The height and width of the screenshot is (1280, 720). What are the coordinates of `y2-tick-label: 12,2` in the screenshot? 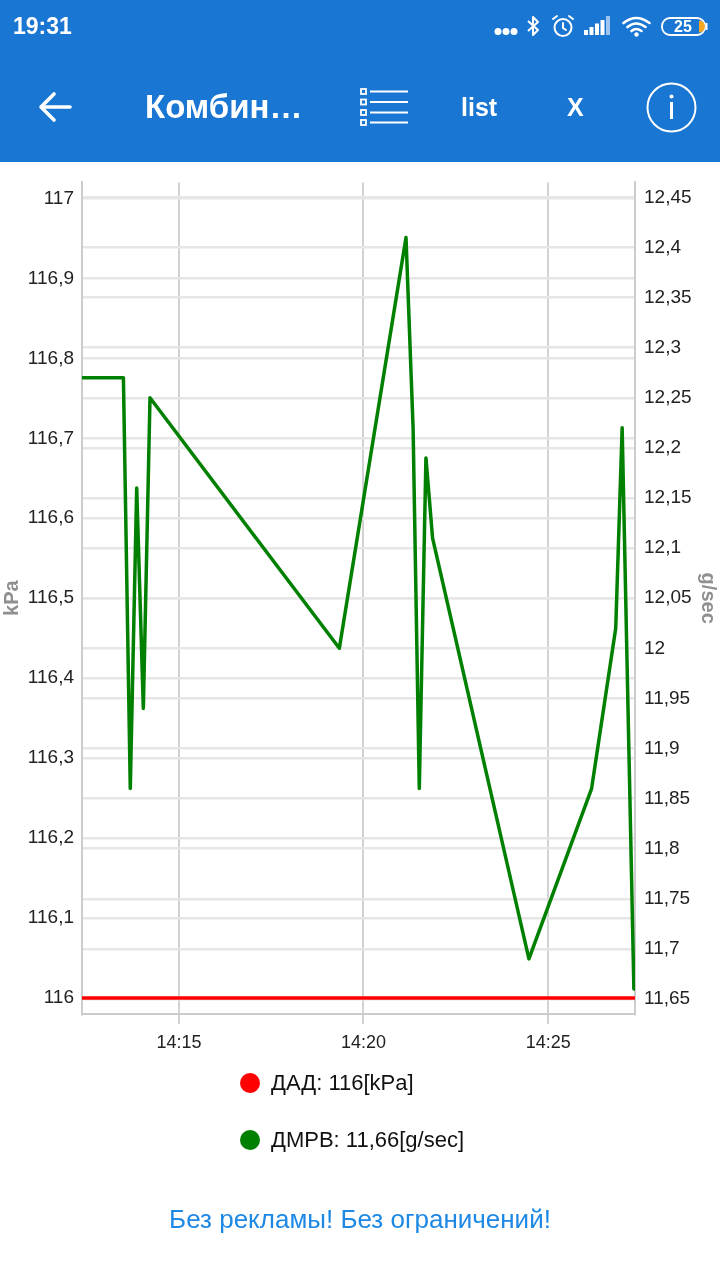 It's located at (662, 447).